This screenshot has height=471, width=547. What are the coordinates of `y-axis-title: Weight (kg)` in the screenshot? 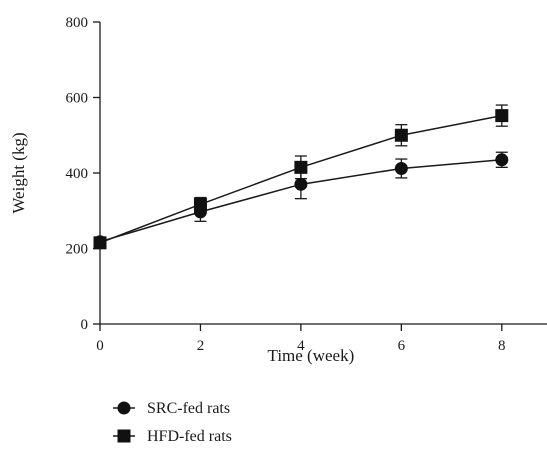 It's located at (18, 172).